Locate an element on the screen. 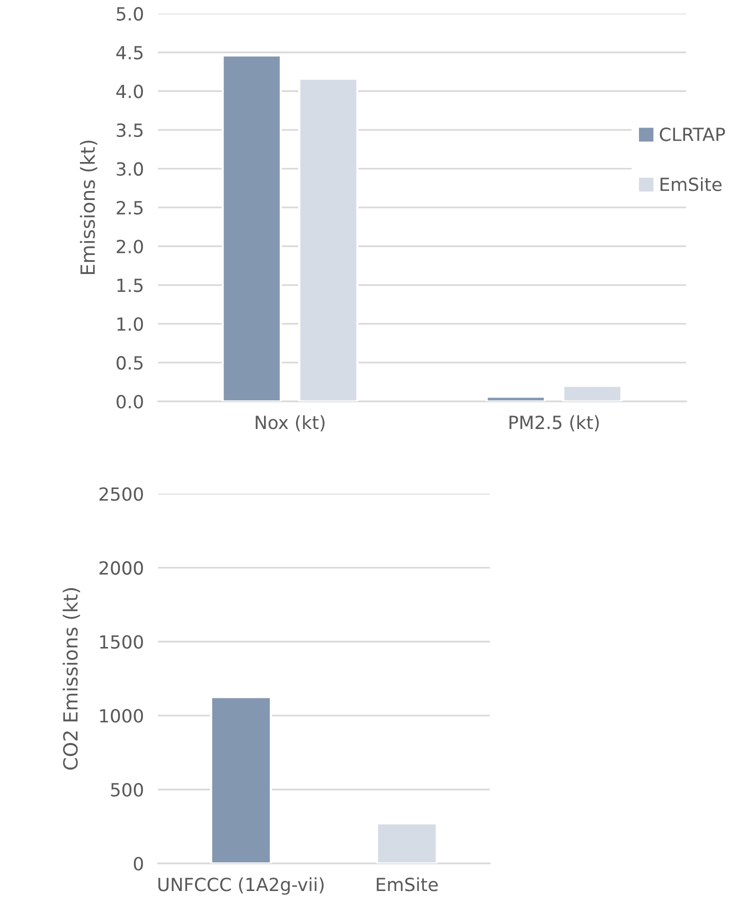 This screenshot has height=906, width=749. y-axis-title: CO2 Emissions (kt) is located at coordinates (71, 679).